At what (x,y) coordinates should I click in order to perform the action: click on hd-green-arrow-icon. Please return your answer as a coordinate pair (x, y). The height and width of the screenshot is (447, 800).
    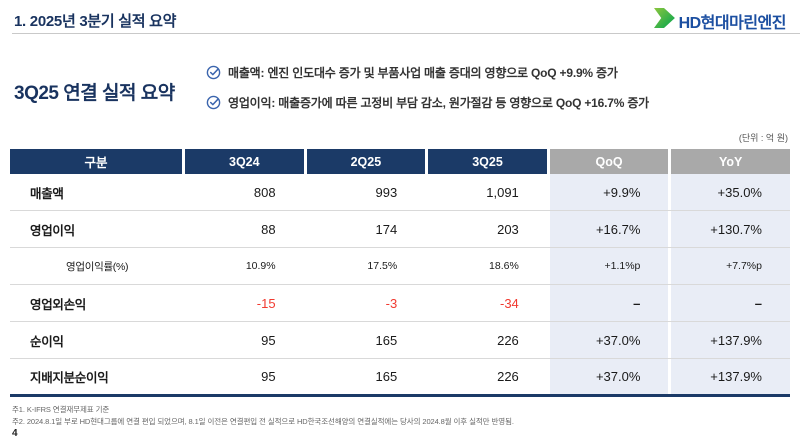
    Looking at the image, I should click on (664, 20).